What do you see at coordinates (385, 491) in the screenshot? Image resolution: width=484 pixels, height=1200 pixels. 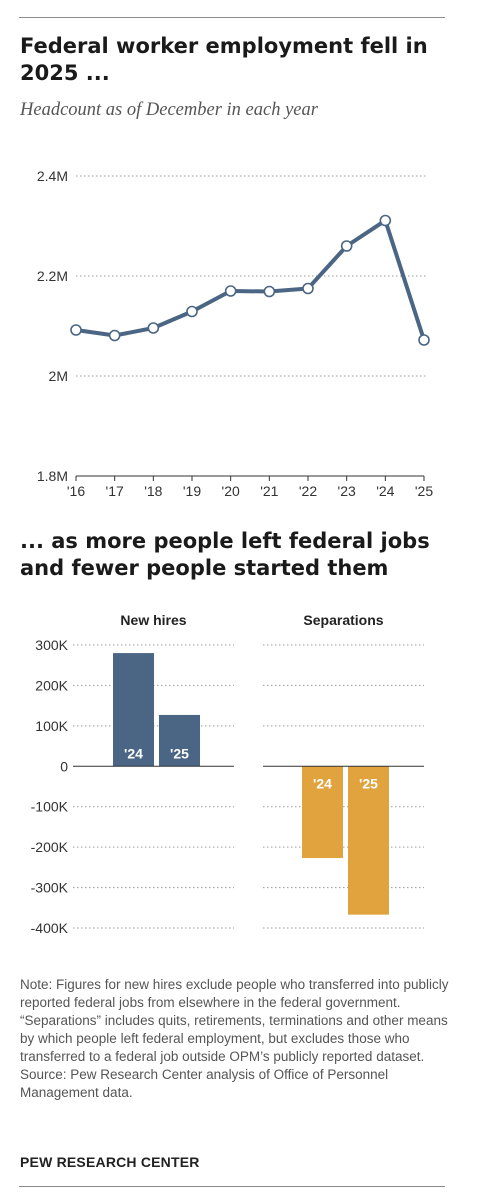 I see `x-tick-label: '24` at bounding box center [385, 491].